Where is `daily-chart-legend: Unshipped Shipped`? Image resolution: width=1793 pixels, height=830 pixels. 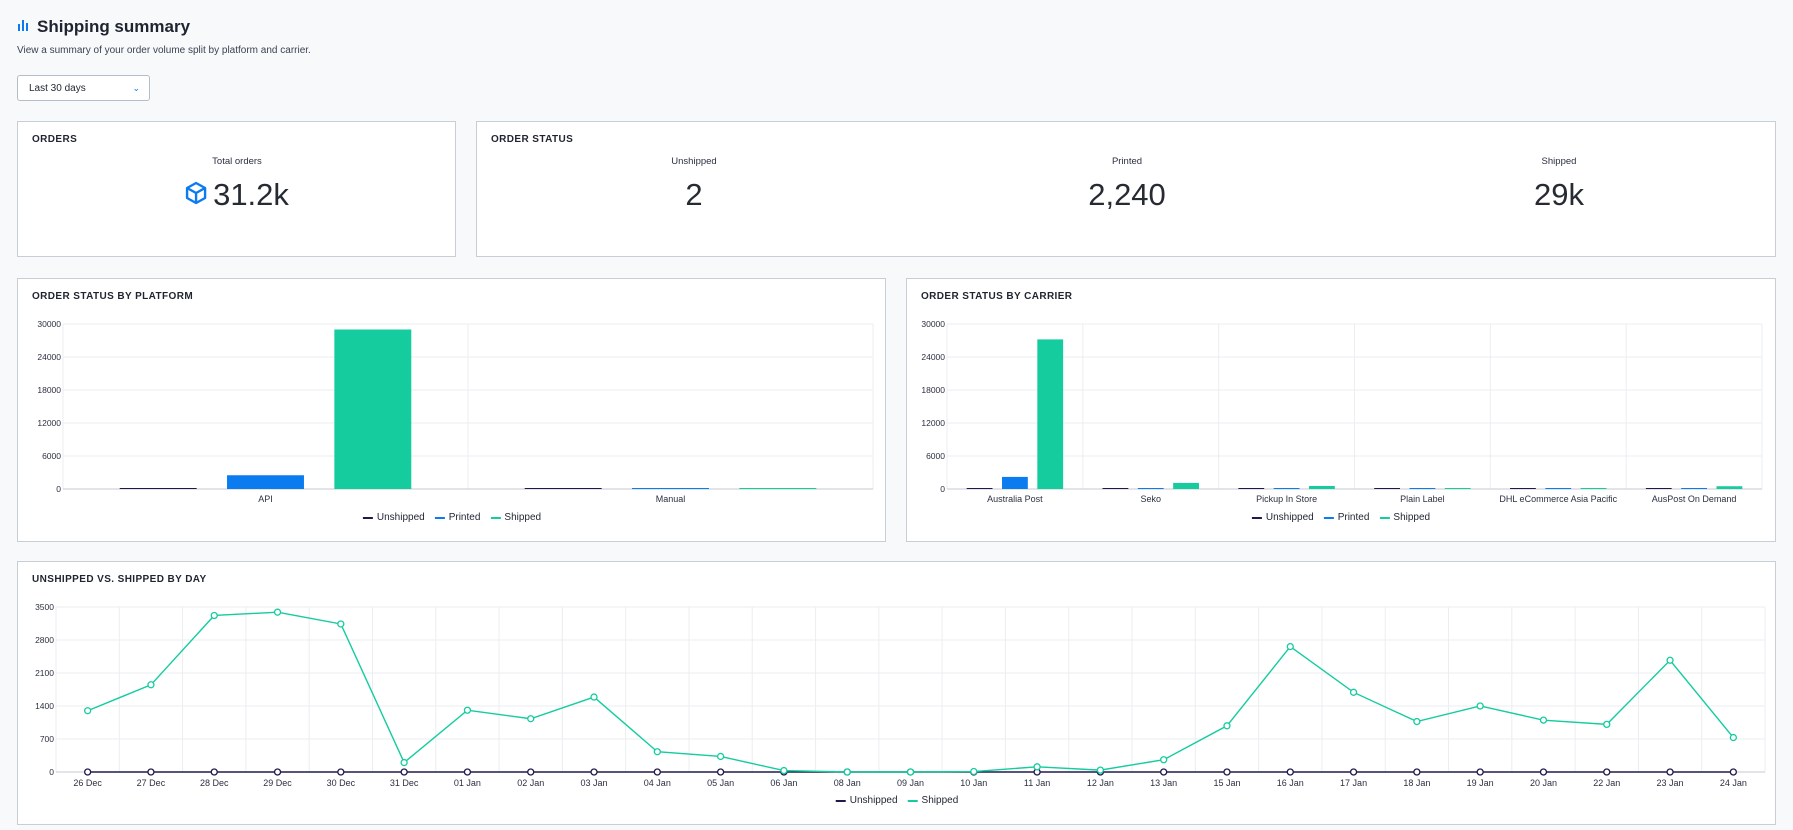
daily-chart-legend: Unshipped Shipped is located at coordinates (897, 800).